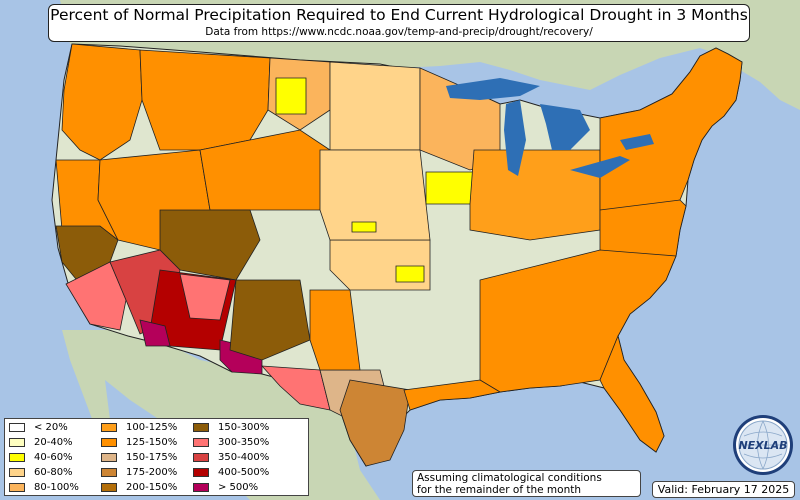 This screenshot has width=800, height=500. I want to click on valid-date: Valid: February 17 2025, so click(723, 489).